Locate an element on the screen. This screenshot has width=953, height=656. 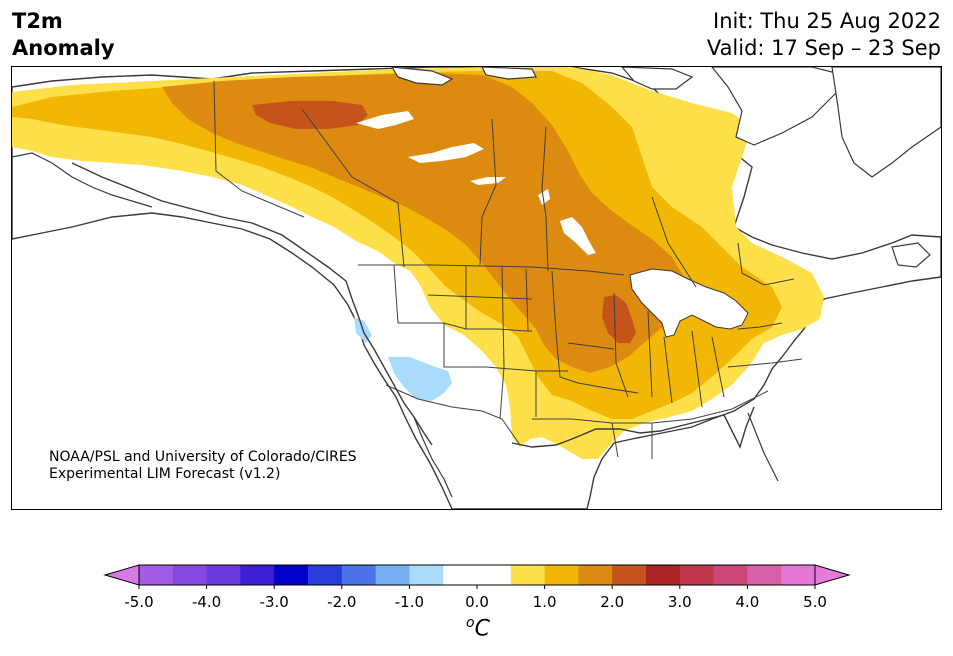
colorbar-tick-label-4: -1.0 is located at coordinates (409, 602).